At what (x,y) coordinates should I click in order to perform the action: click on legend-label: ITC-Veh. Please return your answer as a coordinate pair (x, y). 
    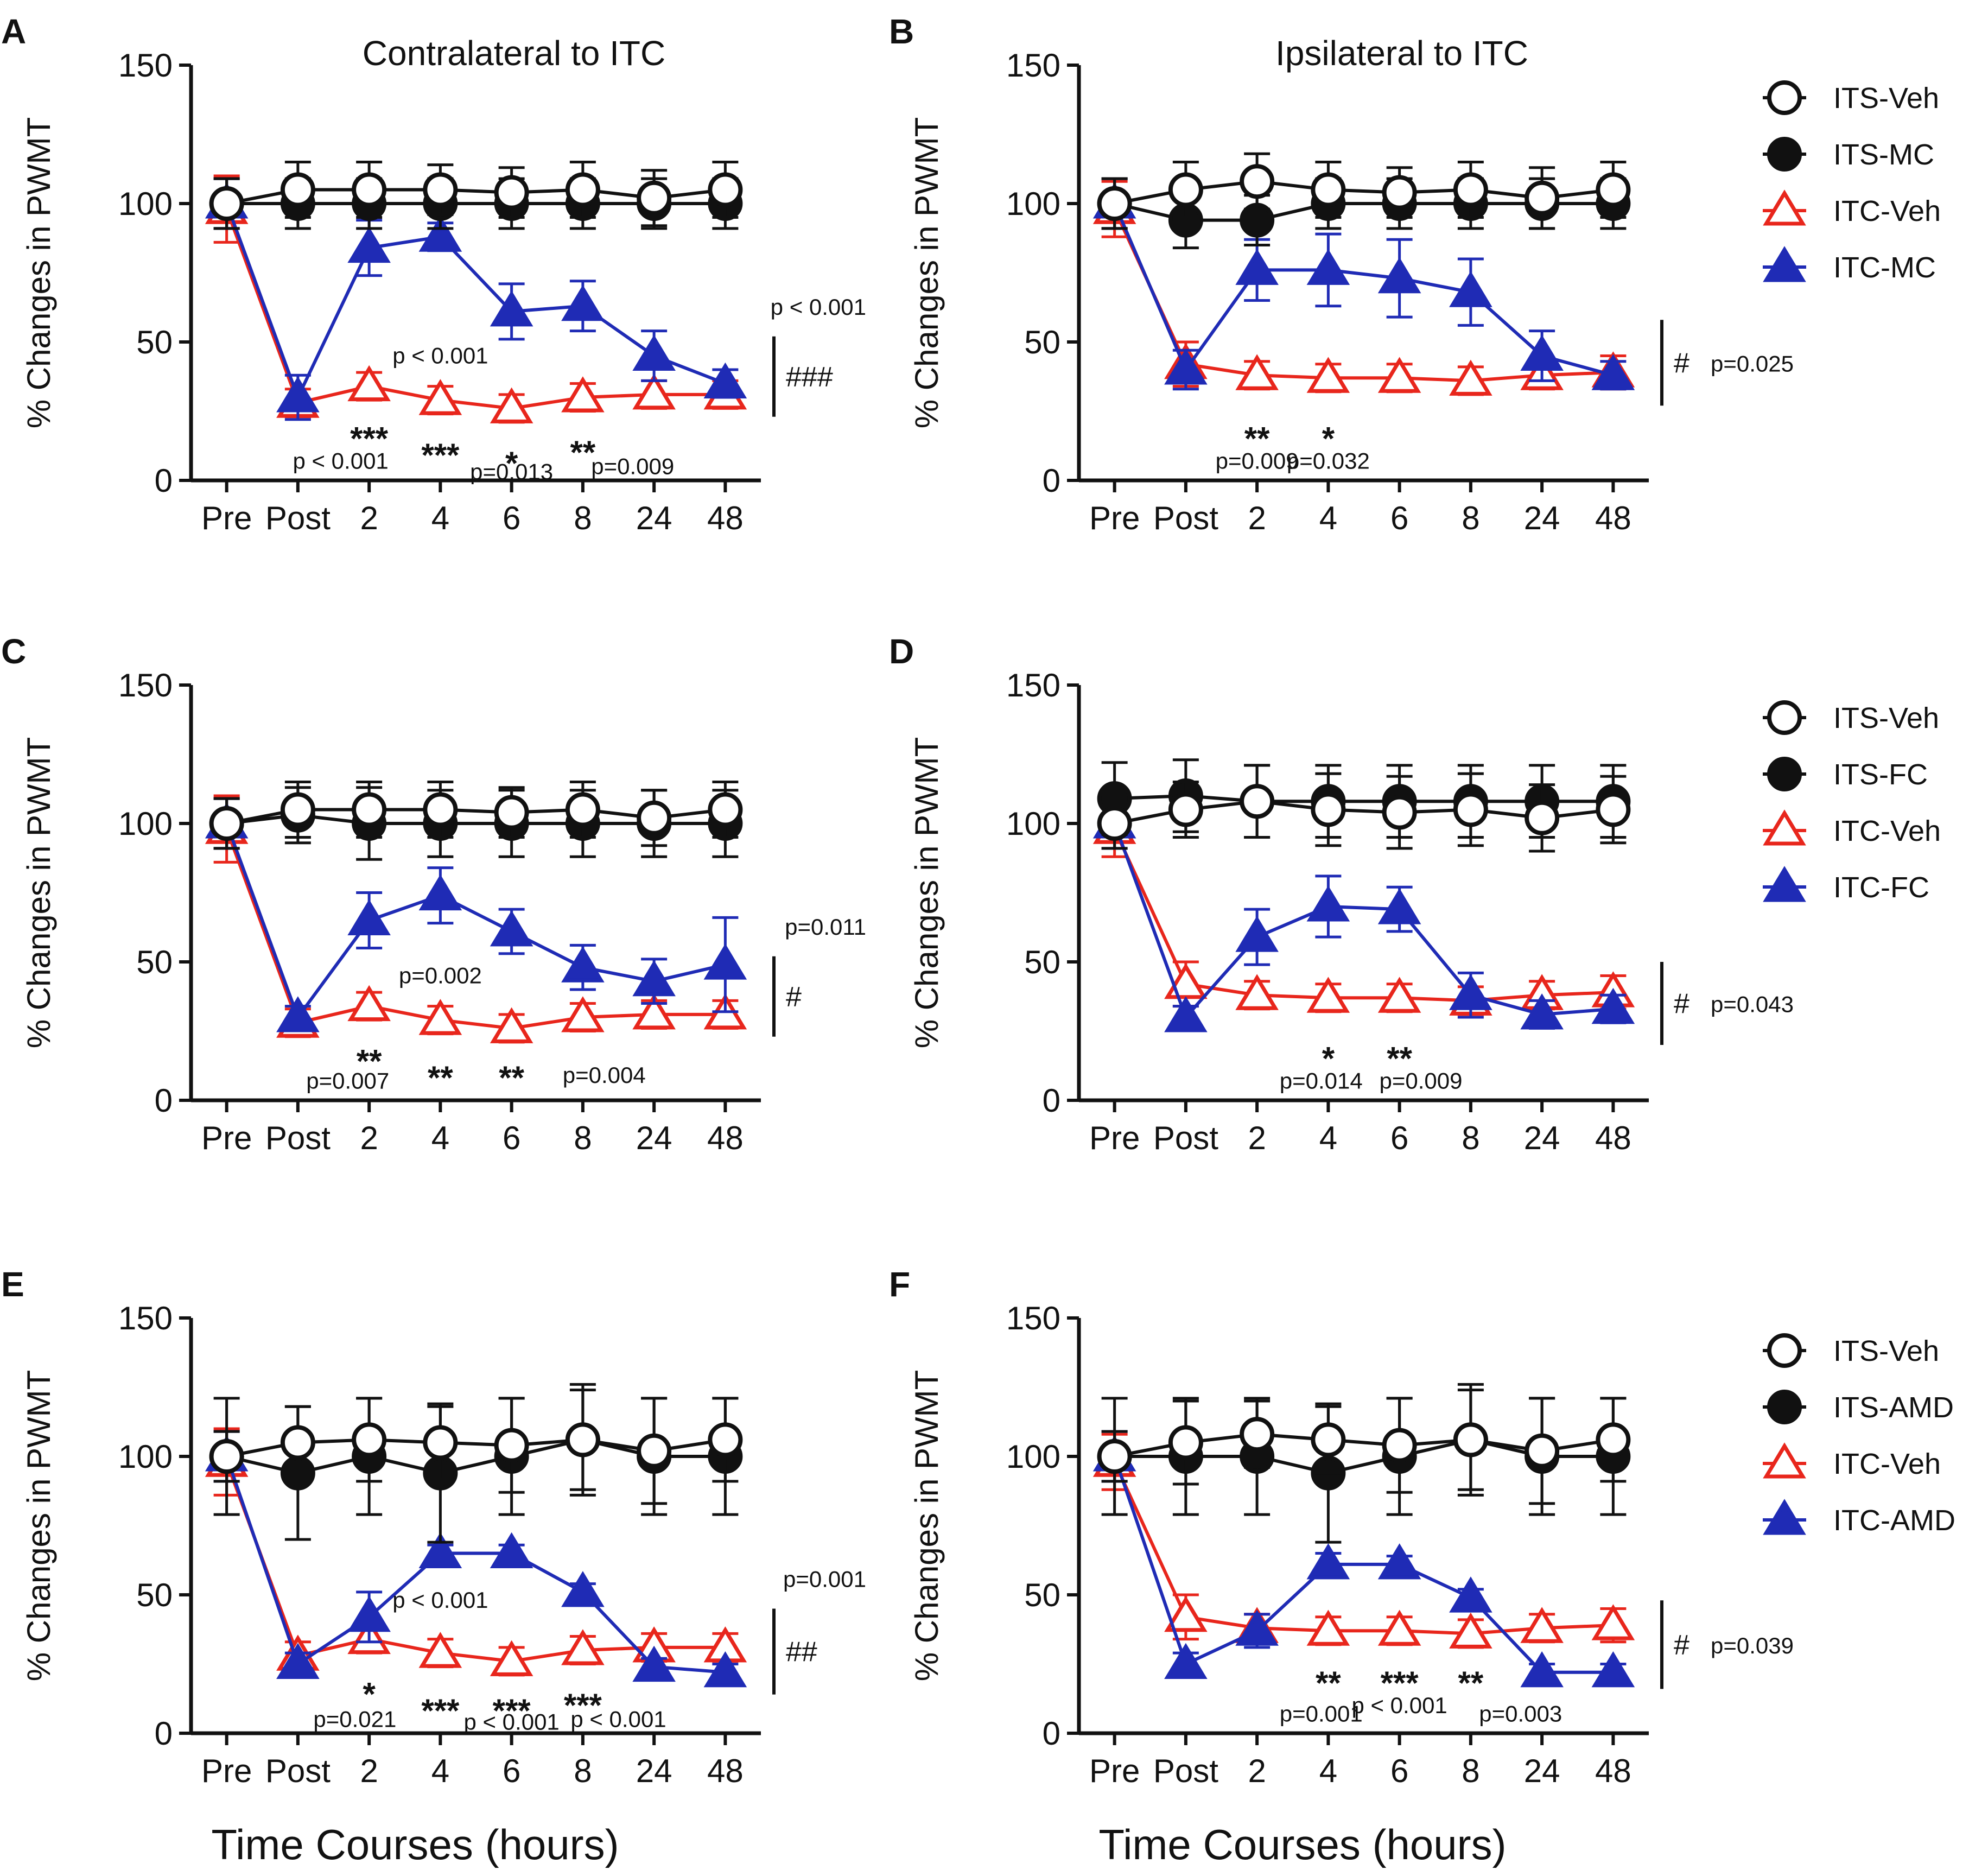
    Looking at the image, I should click on (1887, 211).